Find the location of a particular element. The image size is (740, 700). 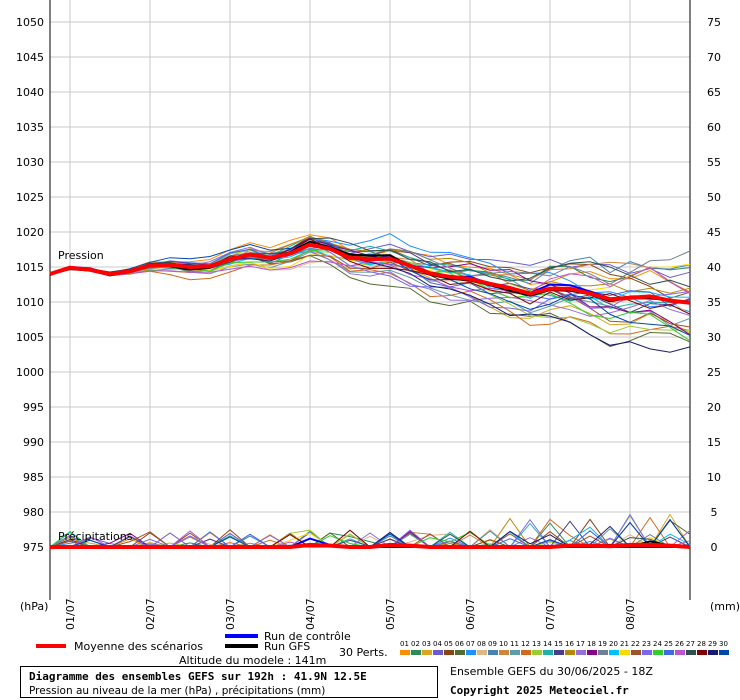

altitude-label: Altitude du modele : 141m is located at coordinates (252, 660).